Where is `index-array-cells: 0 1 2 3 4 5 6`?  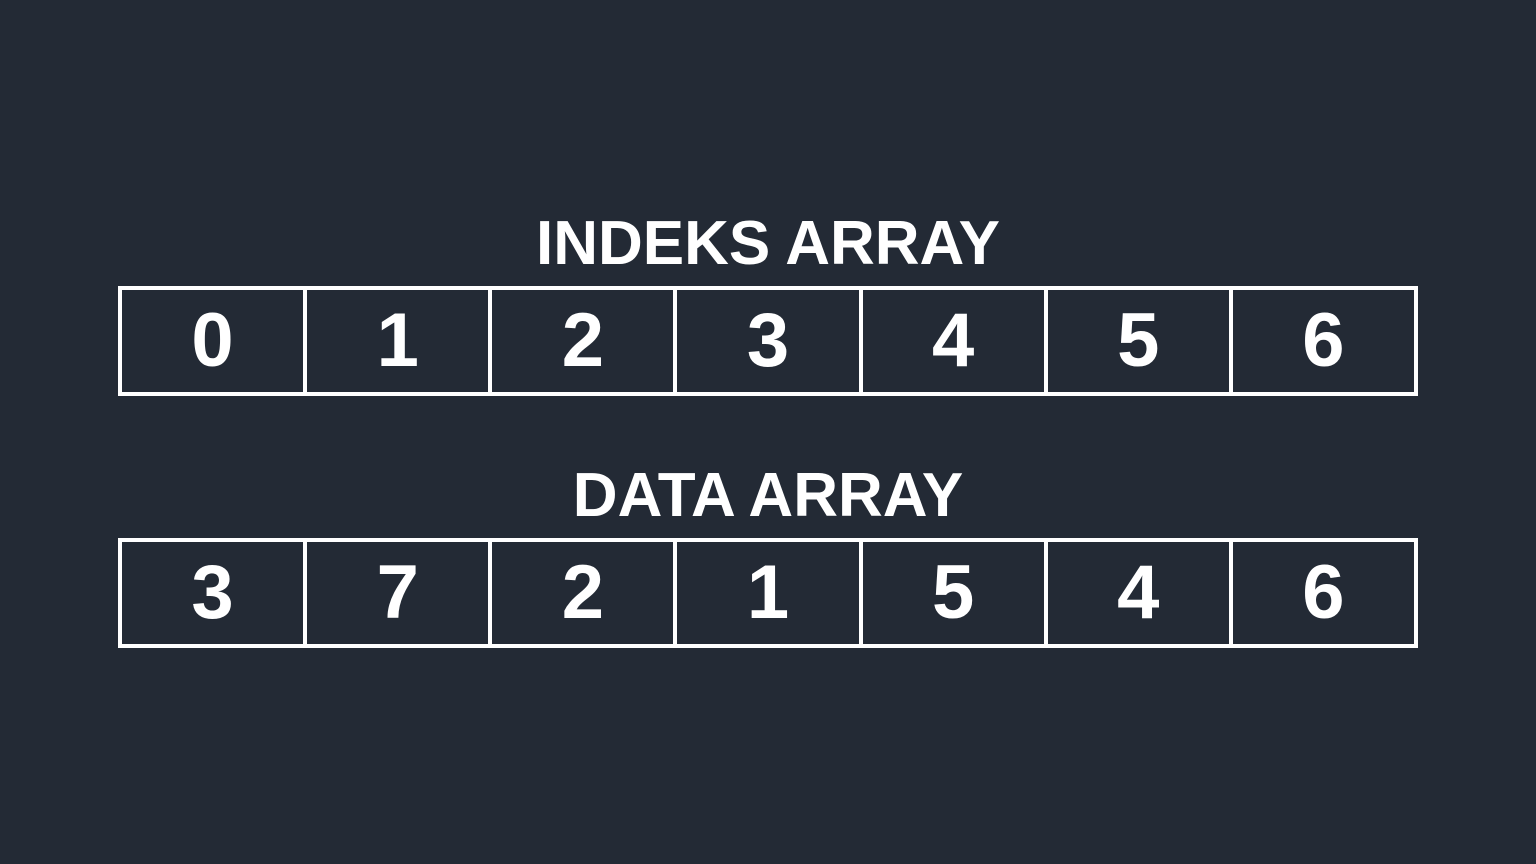
index-array-cells: 0 1 2 3 4 5 6 is located at coordinates (768, 341).